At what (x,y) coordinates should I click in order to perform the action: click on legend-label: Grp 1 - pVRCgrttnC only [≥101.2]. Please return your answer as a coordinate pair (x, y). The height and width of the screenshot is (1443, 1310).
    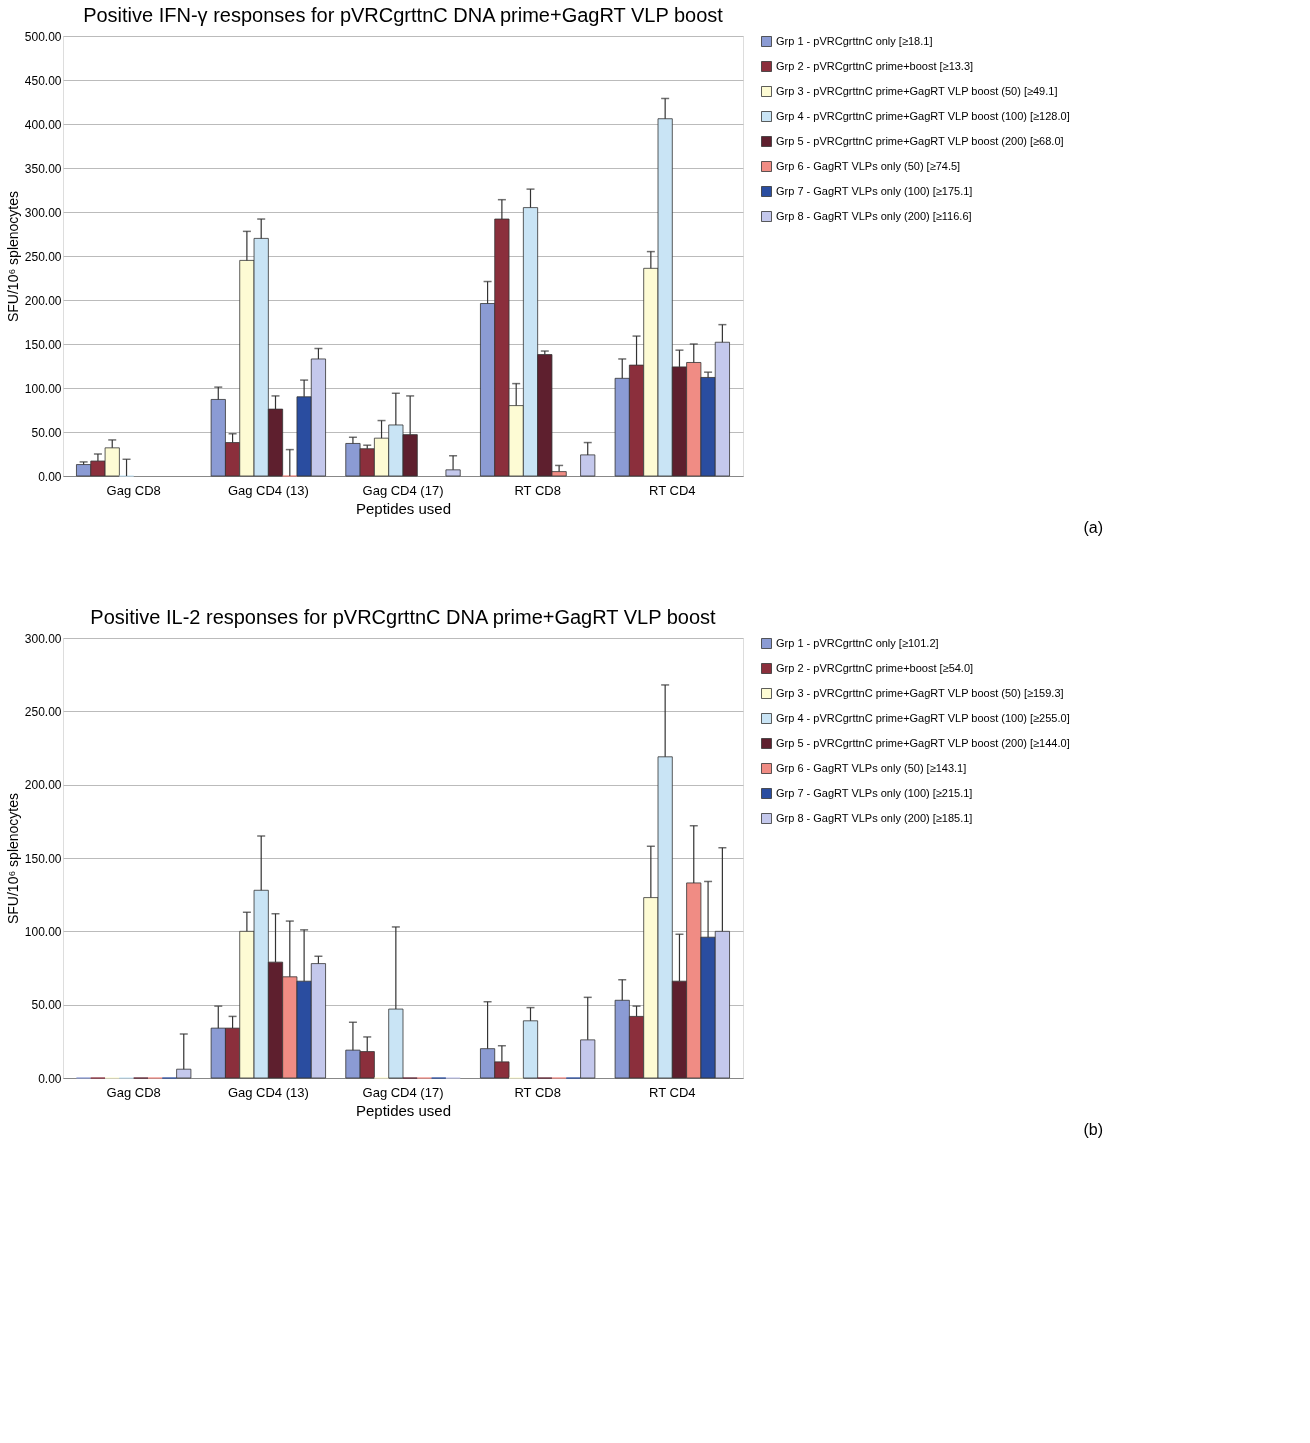
    Looking at the image, I should click on (857, 642).